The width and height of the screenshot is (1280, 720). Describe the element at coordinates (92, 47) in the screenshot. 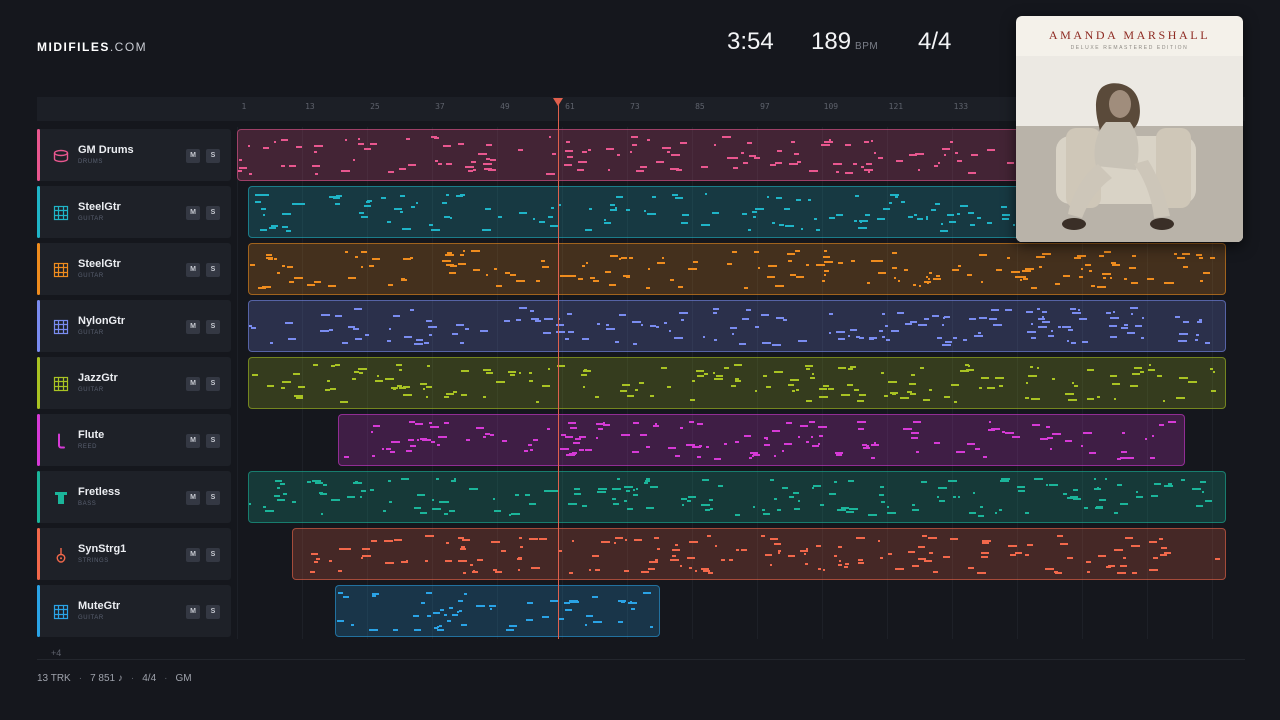

I see `brand-logo: MIDIFILES.COM` at that location.